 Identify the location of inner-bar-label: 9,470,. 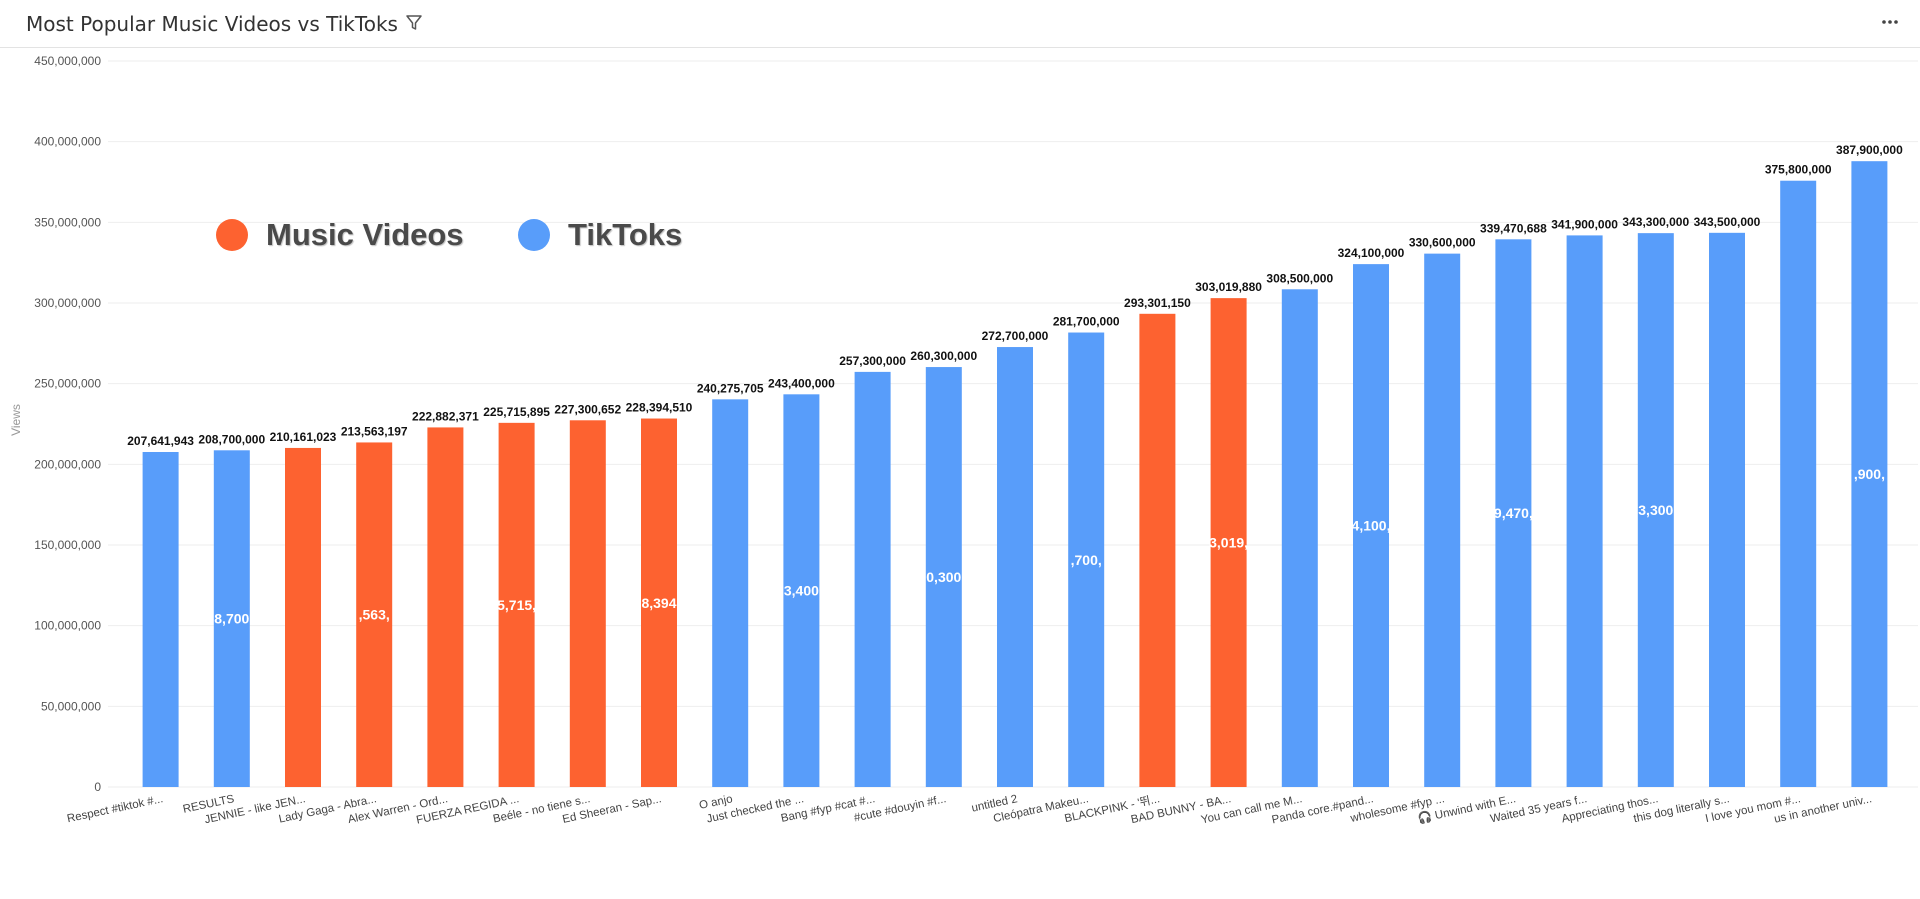
(1513, 513).